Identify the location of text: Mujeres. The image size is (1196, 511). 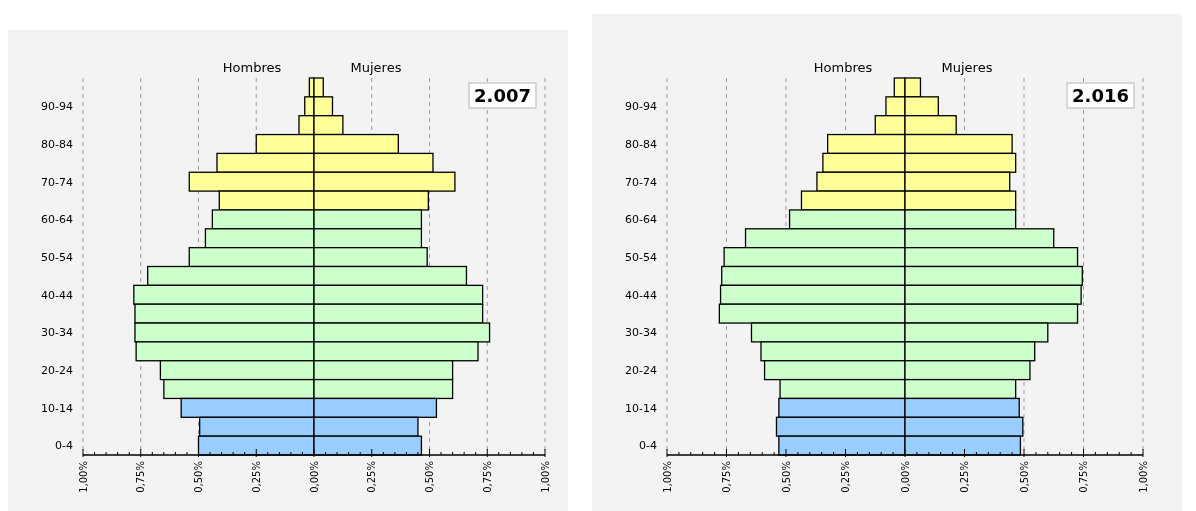
(376, 67).